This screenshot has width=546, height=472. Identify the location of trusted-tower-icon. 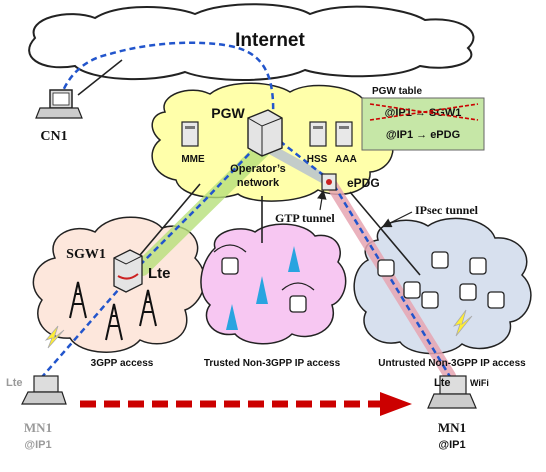
(263, 288).